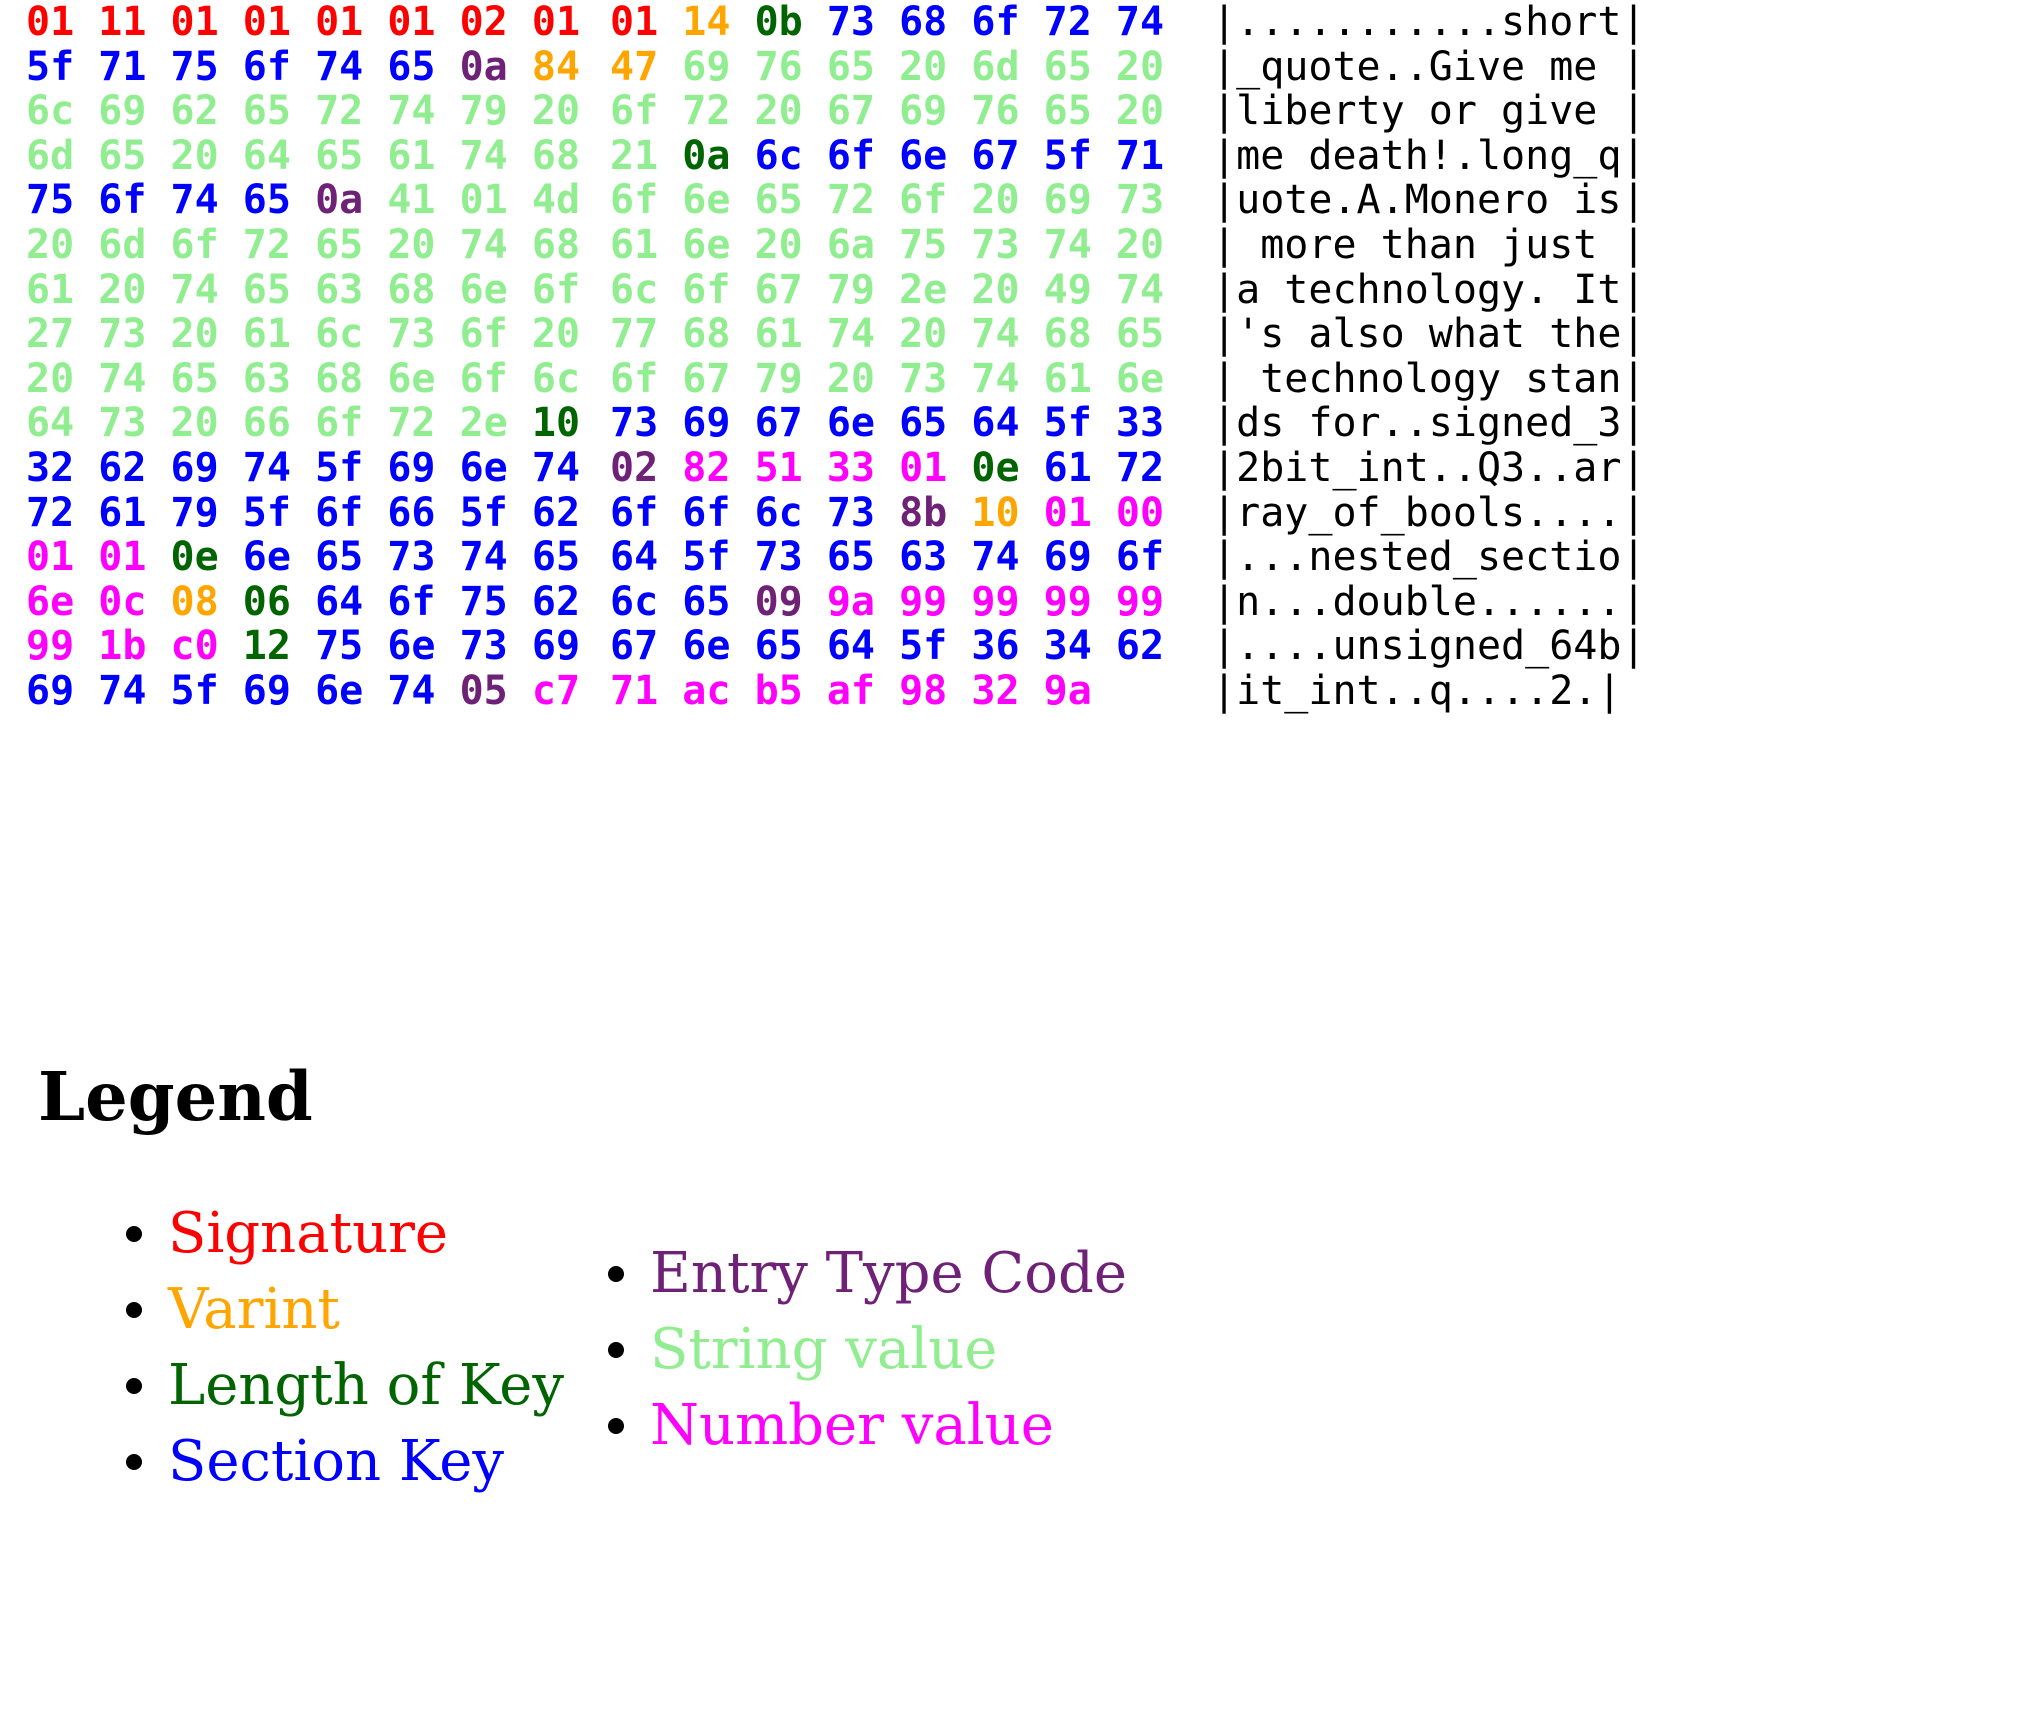 The height and width of the screenshot is (1725, 2022). I want to click on hex-byte: 6c, so click(634, 289).